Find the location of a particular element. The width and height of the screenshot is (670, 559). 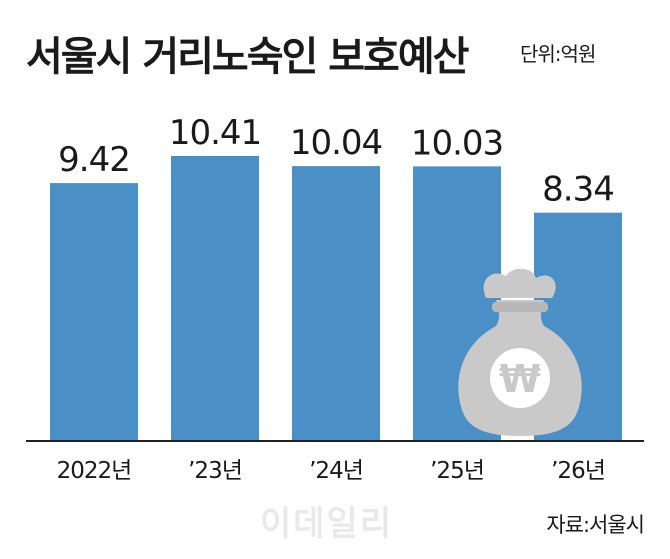

chart-title: 서울시 거리노숙인 보호예산 is located at coordinates (247, 57).